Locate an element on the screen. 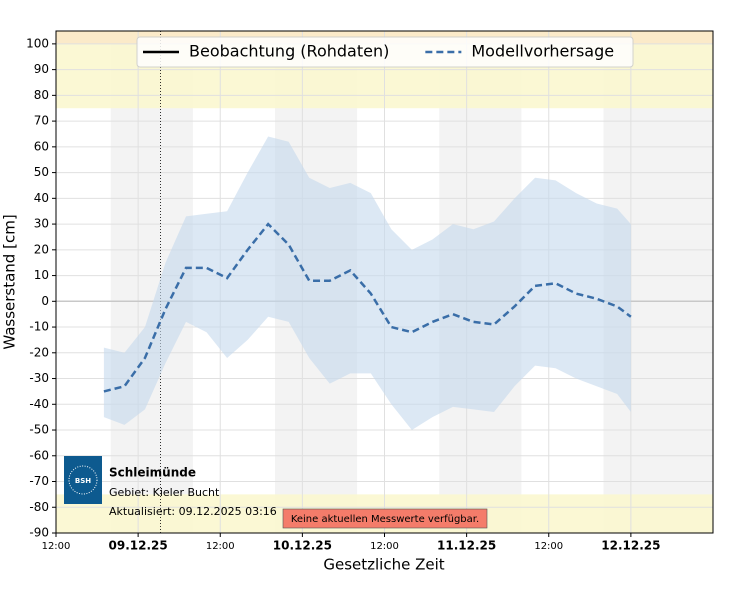  y-tick-label: 40 is located at coordinates (41, 198).